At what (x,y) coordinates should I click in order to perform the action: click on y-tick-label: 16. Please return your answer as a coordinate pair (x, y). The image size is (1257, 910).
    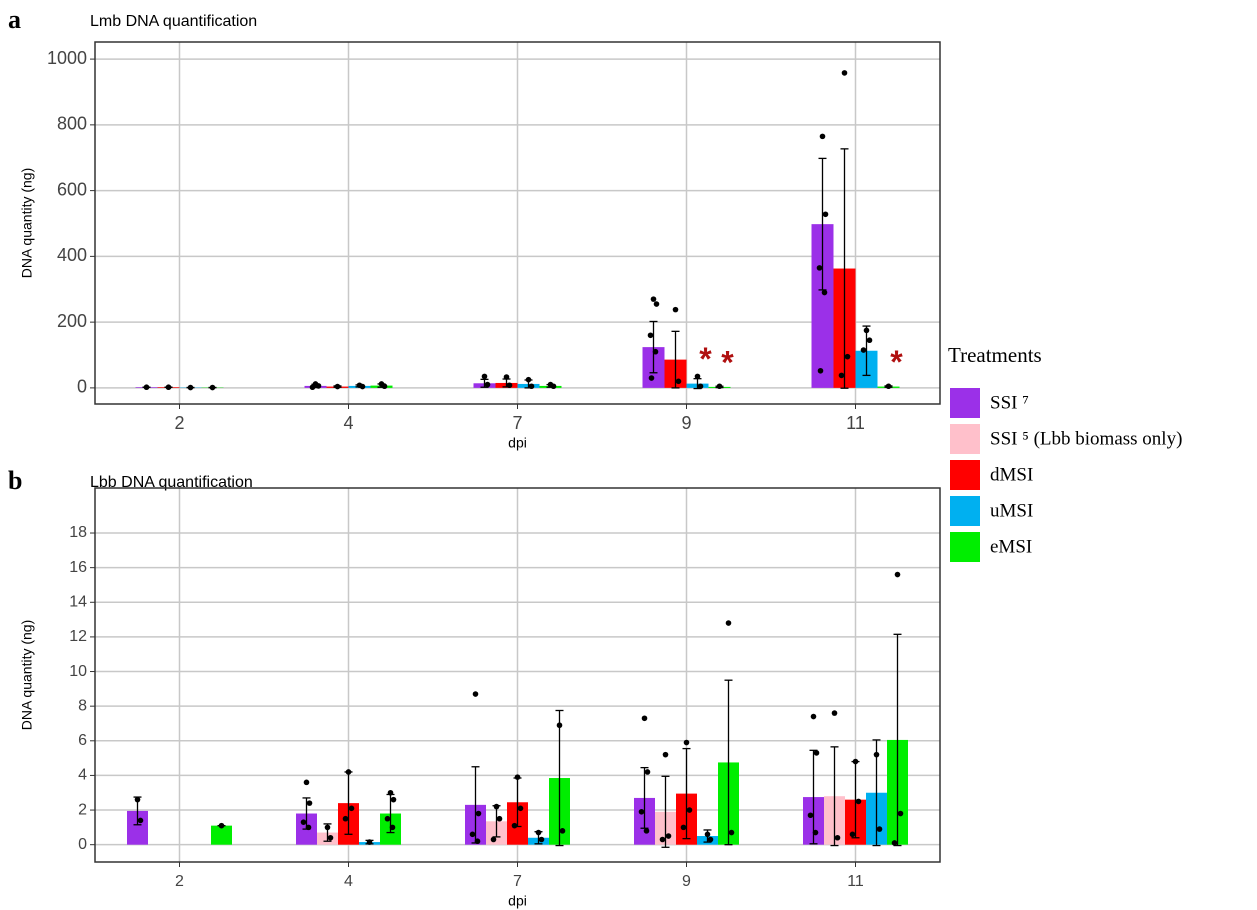
    Looking at the image, I should click on (78, 567).